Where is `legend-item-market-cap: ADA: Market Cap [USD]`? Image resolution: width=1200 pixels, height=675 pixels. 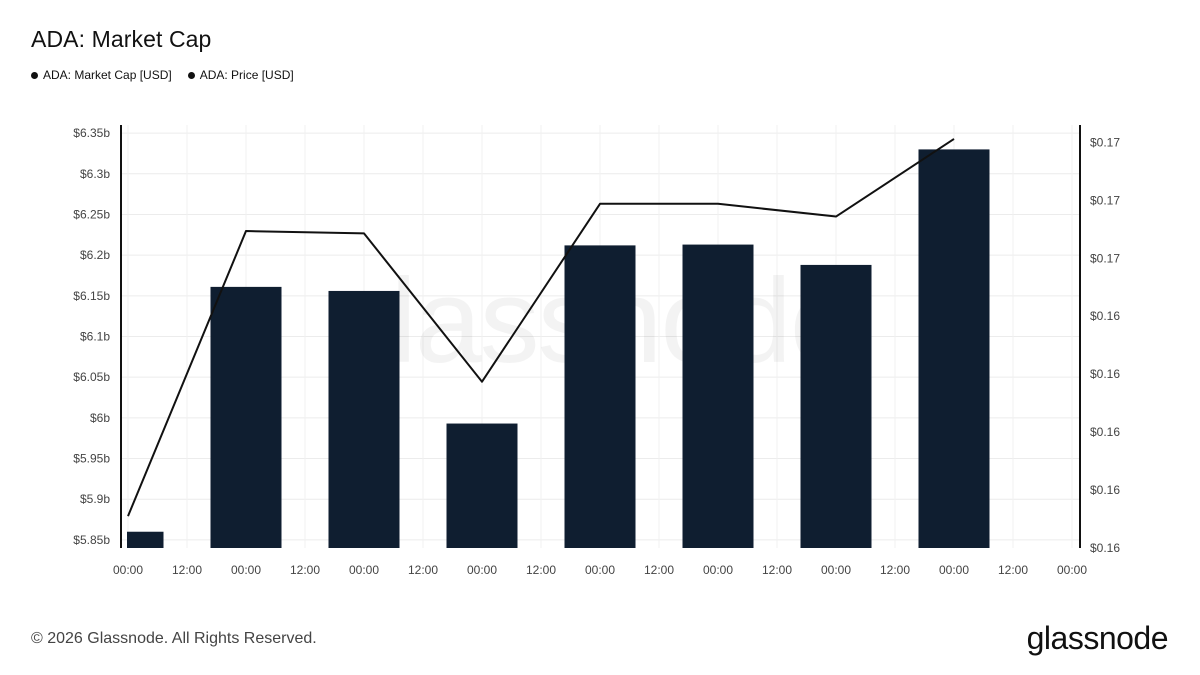 legend-item-market-cap: ADA: Market Cap [USD] is located at coordinates (101, 75).